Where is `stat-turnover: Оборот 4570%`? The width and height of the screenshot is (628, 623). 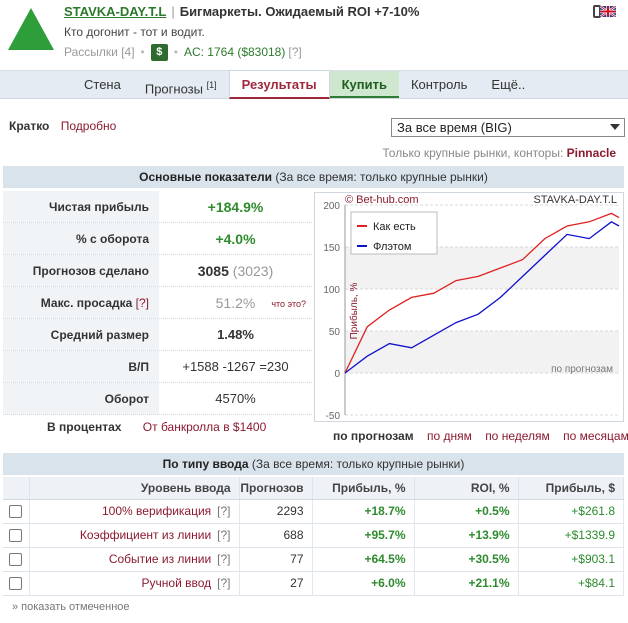 stat-turnover: Оборот 4570% is located at coordinates (157, 399).